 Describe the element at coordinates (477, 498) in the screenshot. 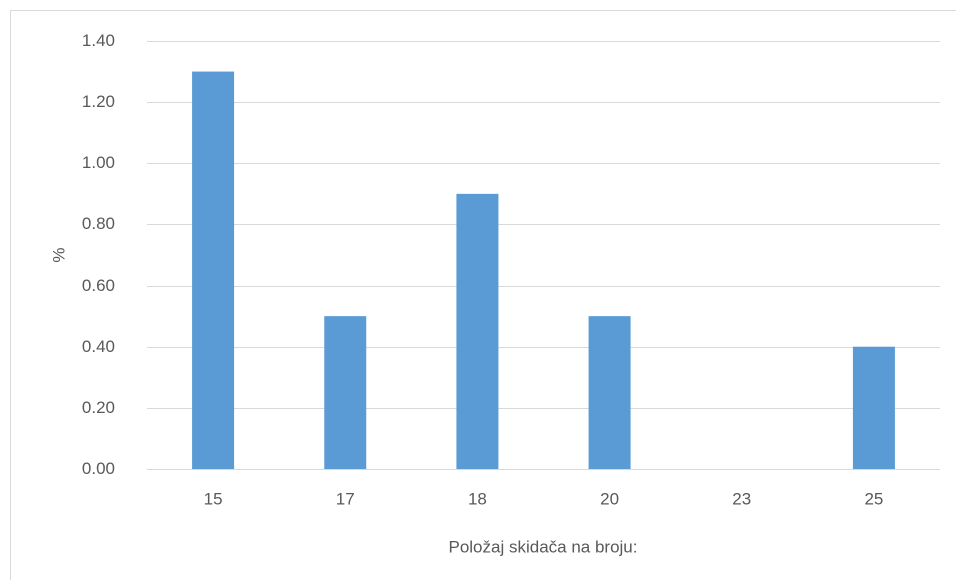

I see `x-tick-label: 18` at that location.